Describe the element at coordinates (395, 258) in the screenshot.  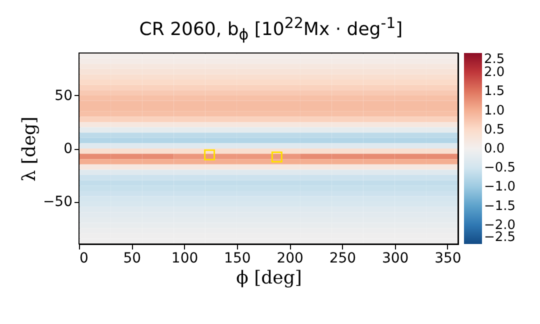
I see `x-tick-label: 300` at that location.